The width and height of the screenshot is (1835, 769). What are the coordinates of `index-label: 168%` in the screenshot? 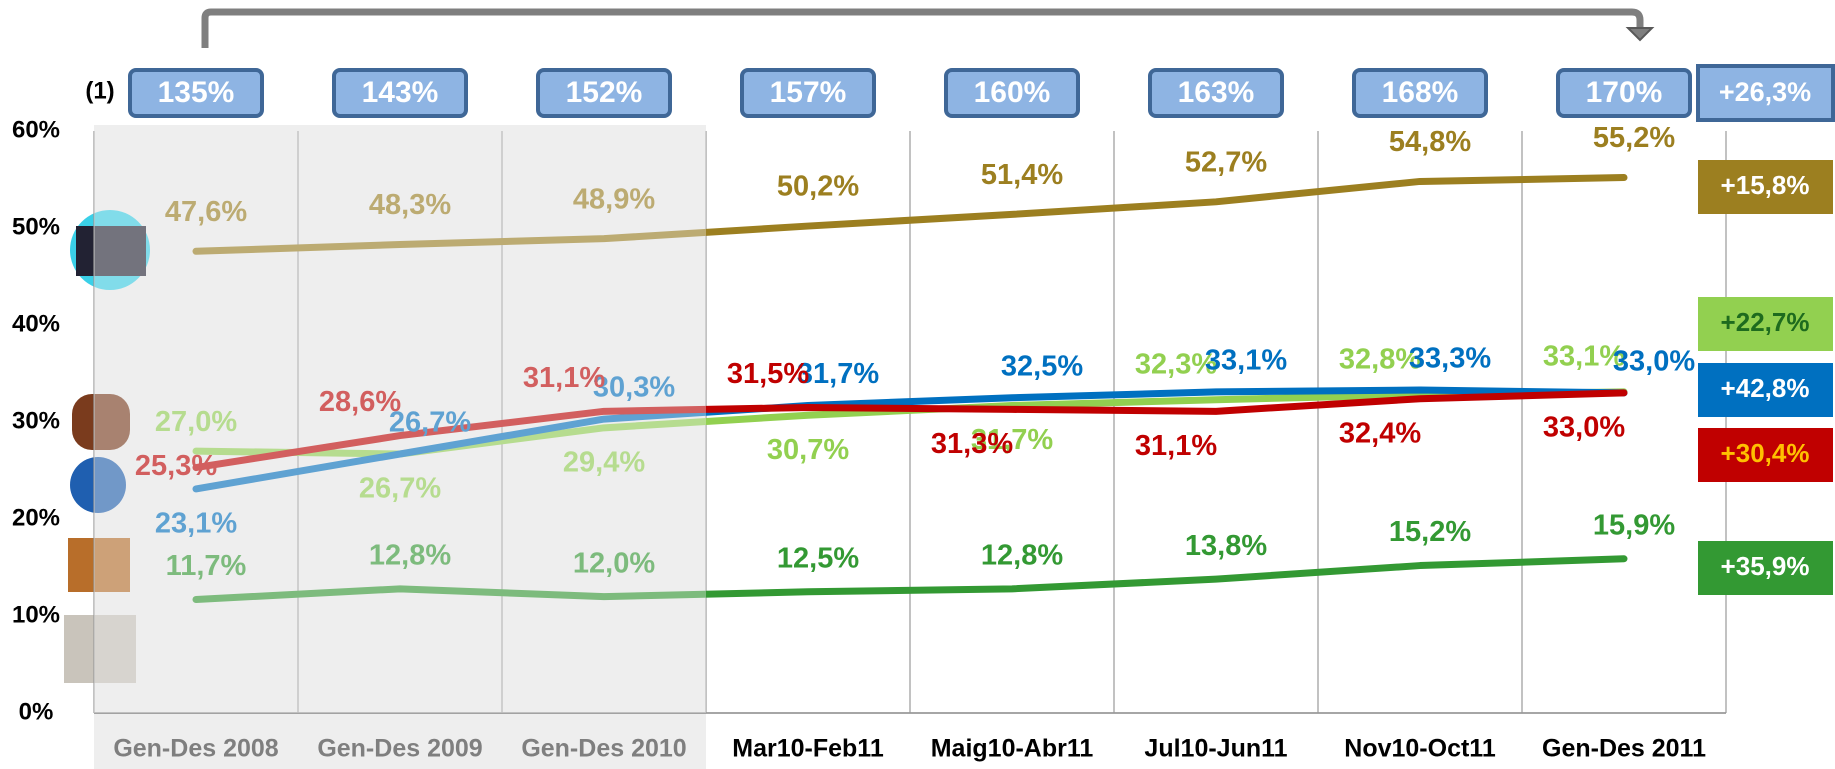 It's located at (1420, 92).